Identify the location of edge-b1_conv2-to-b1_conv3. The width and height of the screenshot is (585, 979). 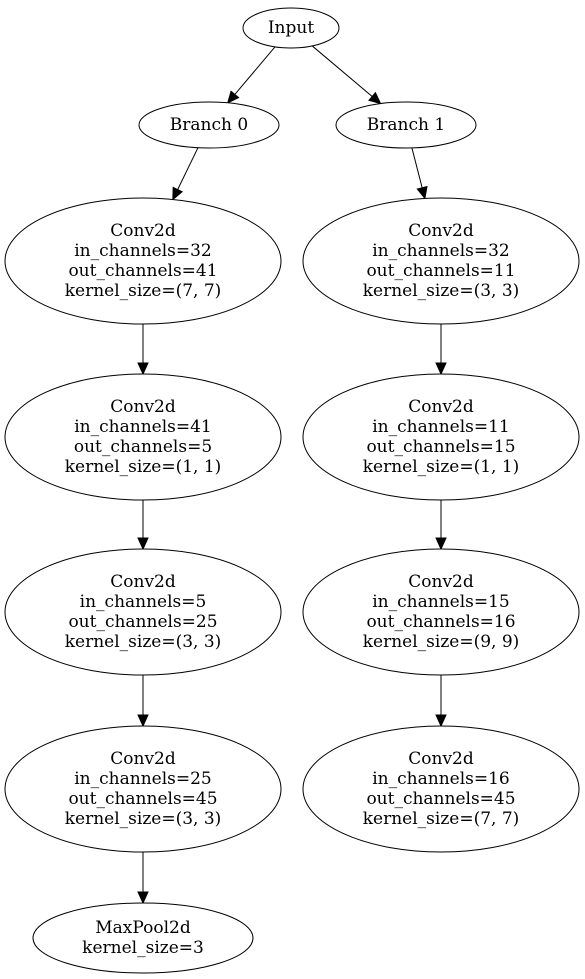
(441, 525).